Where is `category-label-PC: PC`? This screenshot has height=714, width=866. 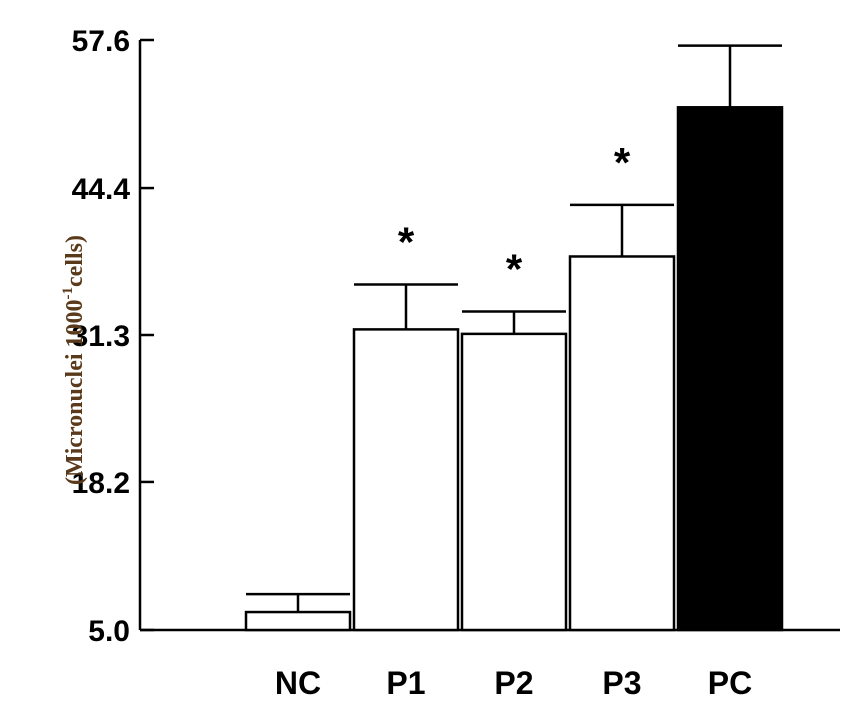 category-label-PC: PC is located at coordinates (730, 683).